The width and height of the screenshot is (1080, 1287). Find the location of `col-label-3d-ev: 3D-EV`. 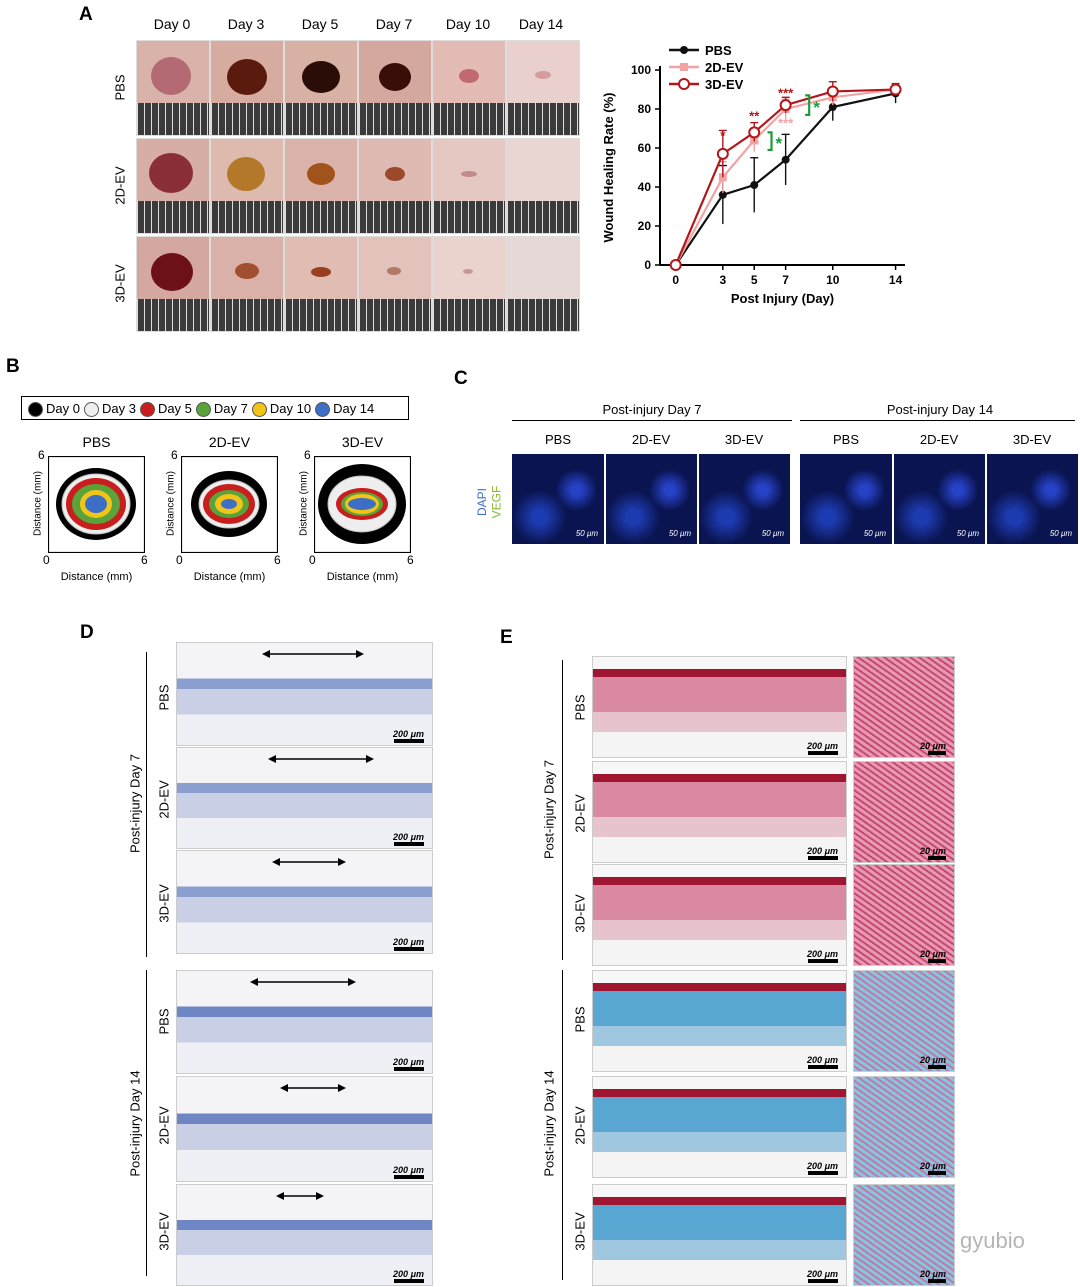

col-label-3d-ev: 3D-EV is located at coordinates (1032, 439).